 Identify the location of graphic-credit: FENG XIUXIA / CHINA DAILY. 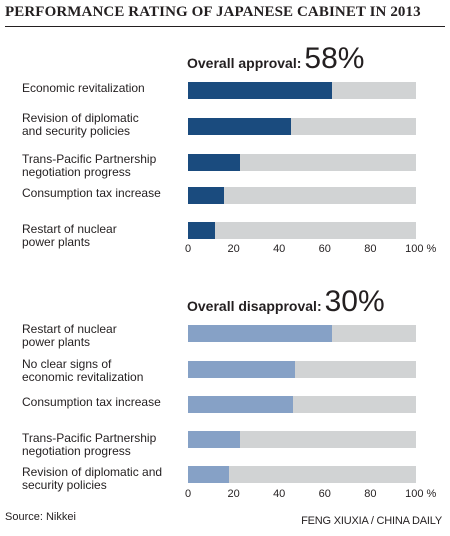
(371, 521).